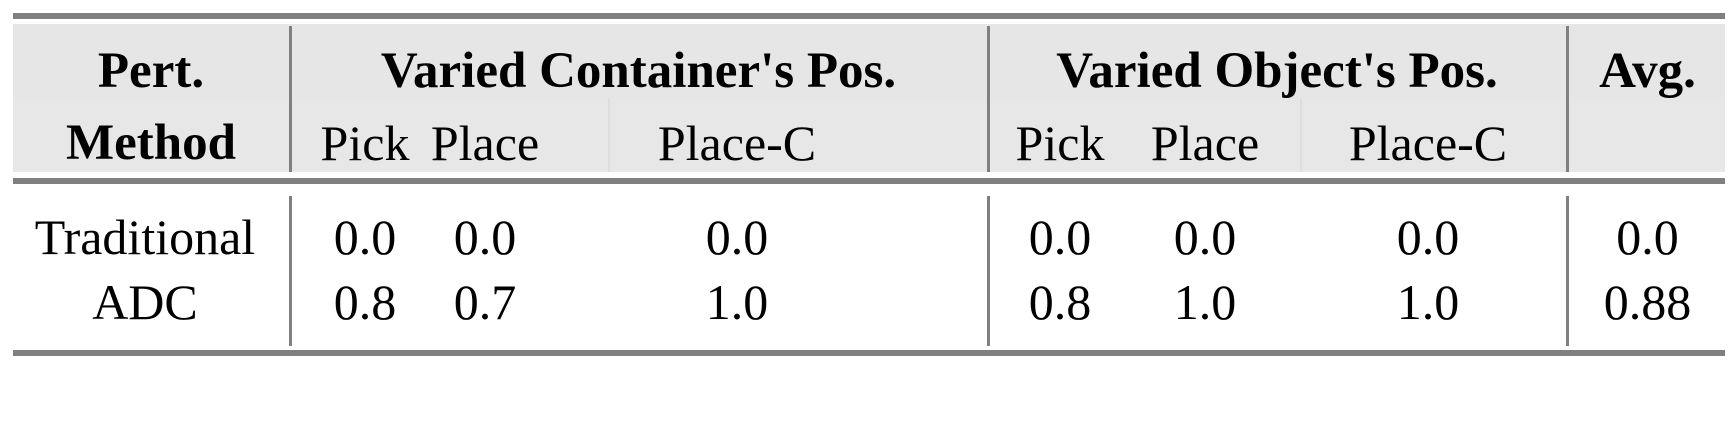  Describe the element at coordinates (1205, 143) in the screenshot. I see `subheader-object-place: Place` at that location.